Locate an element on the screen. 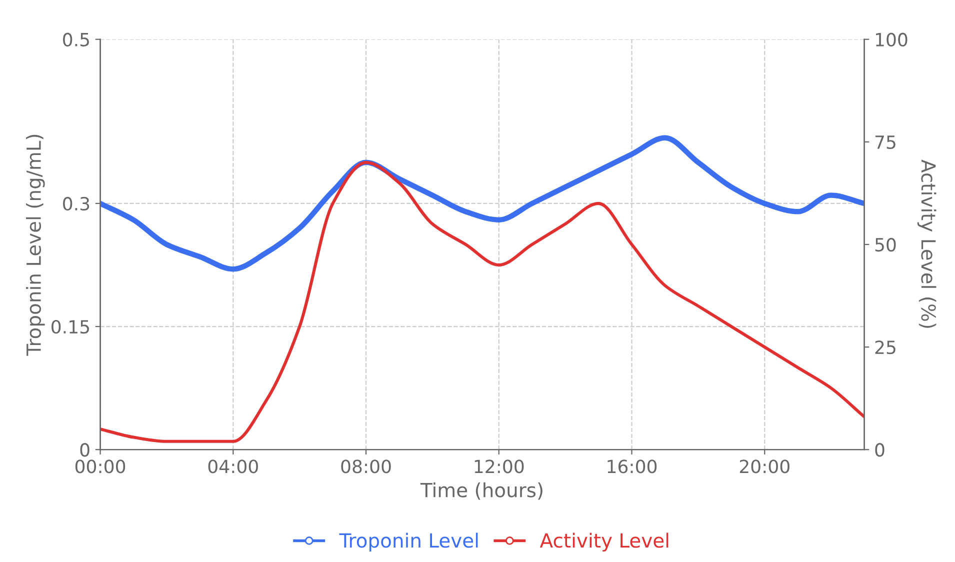 This screenshot has height=562, width=955. legend-label: Activity Level is located at coordinates (604, 542).